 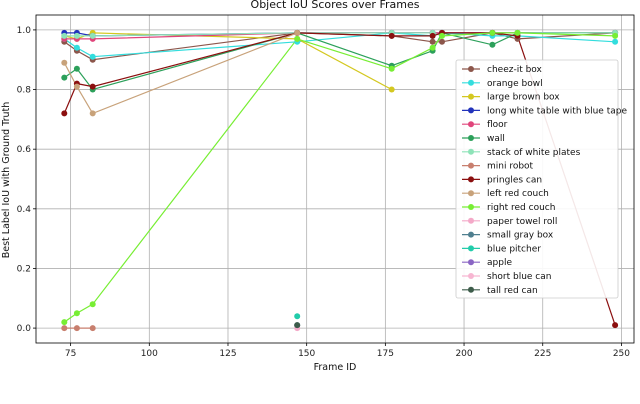 I want to click on chart-title: Object IoU Scores over Frames, so click(x=335, y=5).